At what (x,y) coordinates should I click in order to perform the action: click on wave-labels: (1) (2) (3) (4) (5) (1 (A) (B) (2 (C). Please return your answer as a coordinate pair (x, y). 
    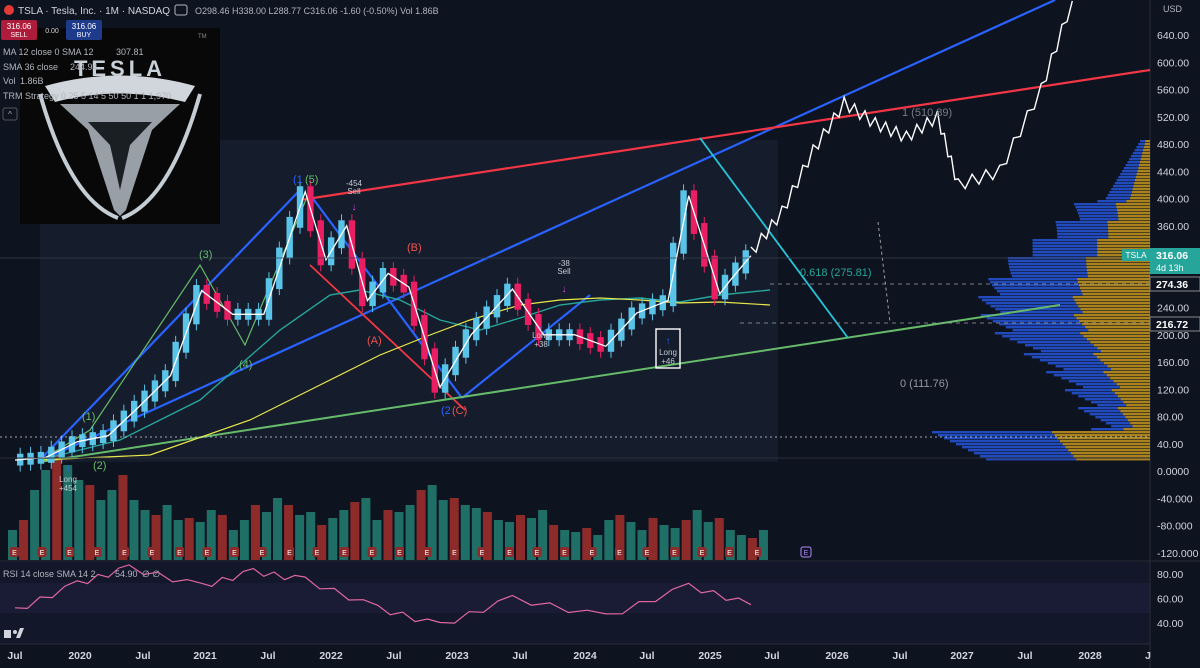
    Looking at the image, I should click on (274, 323).